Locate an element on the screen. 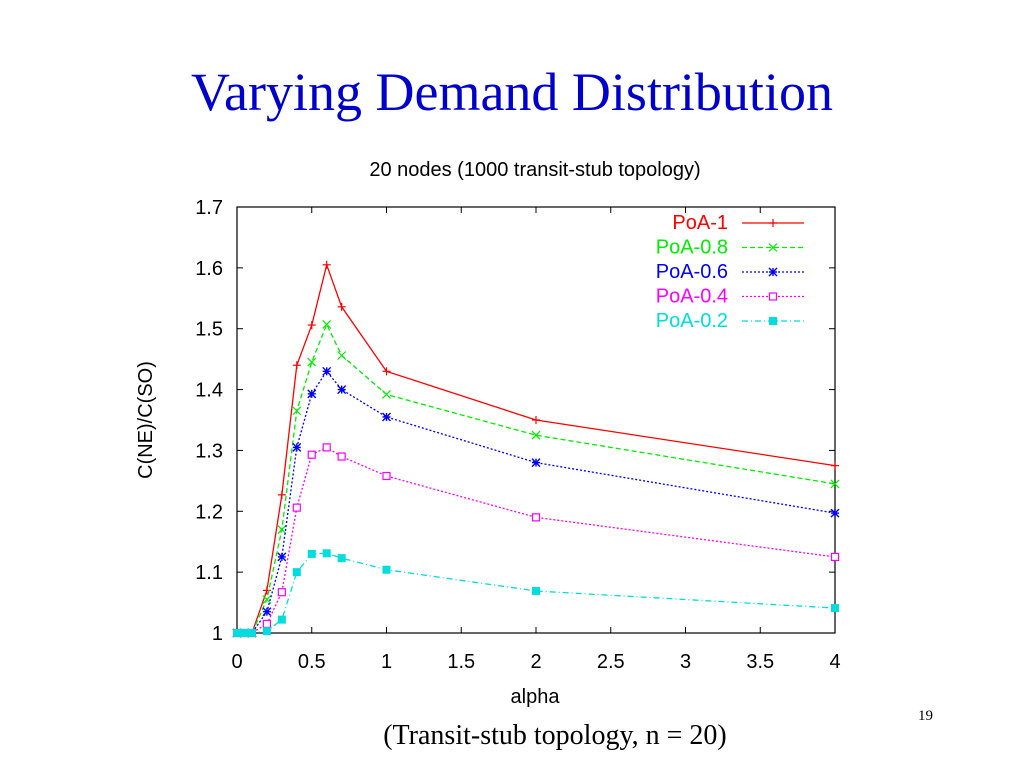  series-line is located at coordinates (536, 540).